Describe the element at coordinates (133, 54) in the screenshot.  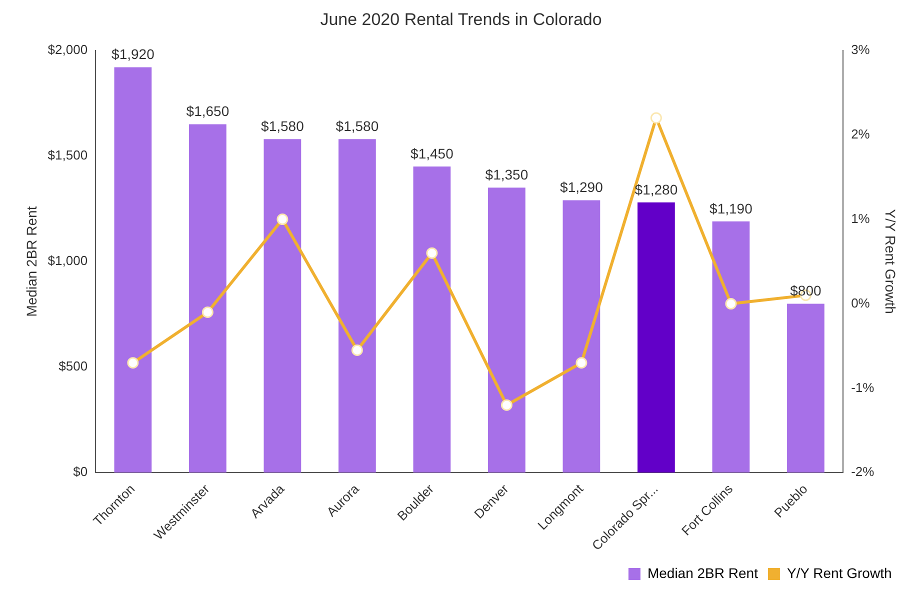
I see `data-label: $1,920` at that location.